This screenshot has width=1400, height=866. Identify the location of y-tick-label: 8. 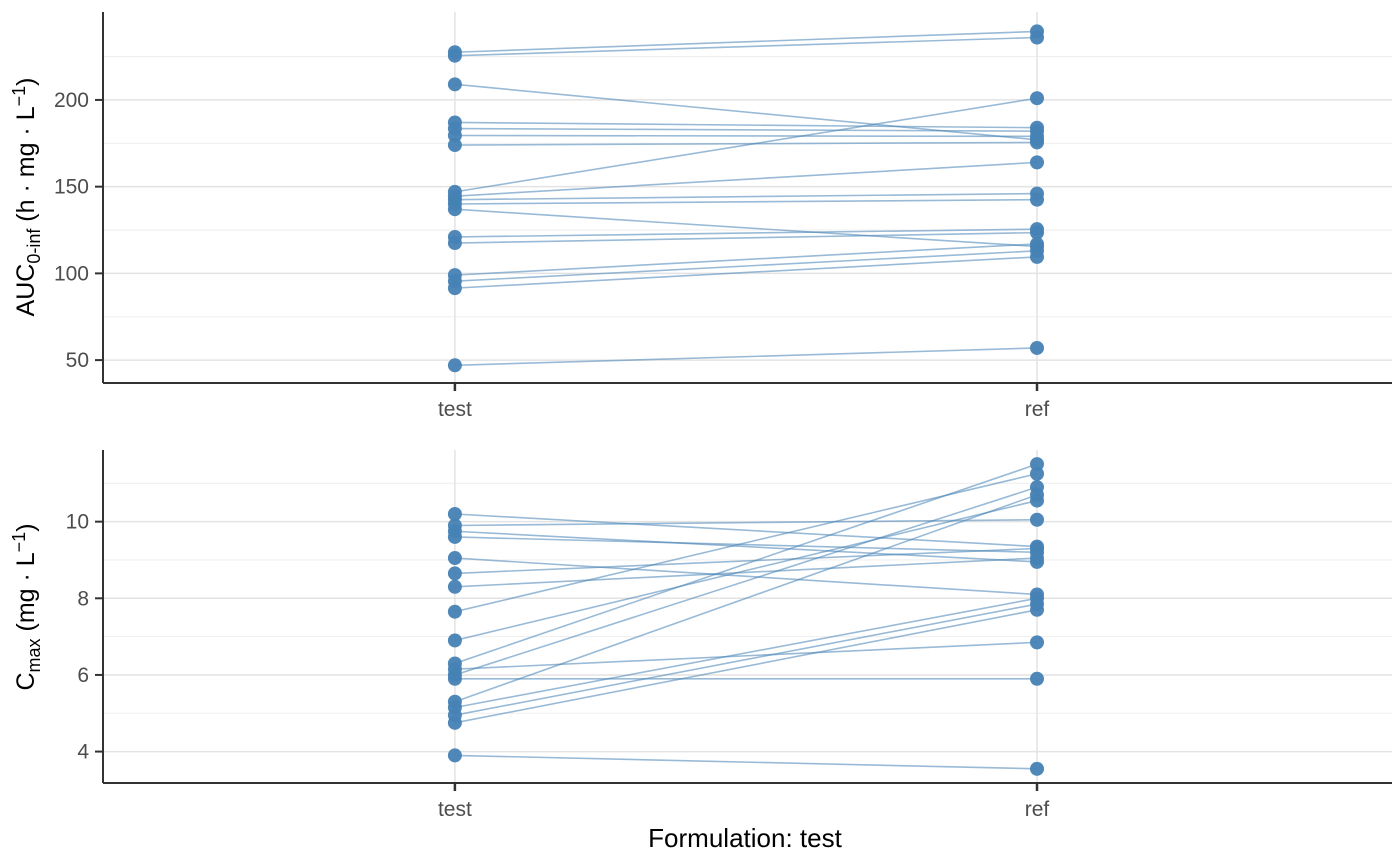
(83, 598).